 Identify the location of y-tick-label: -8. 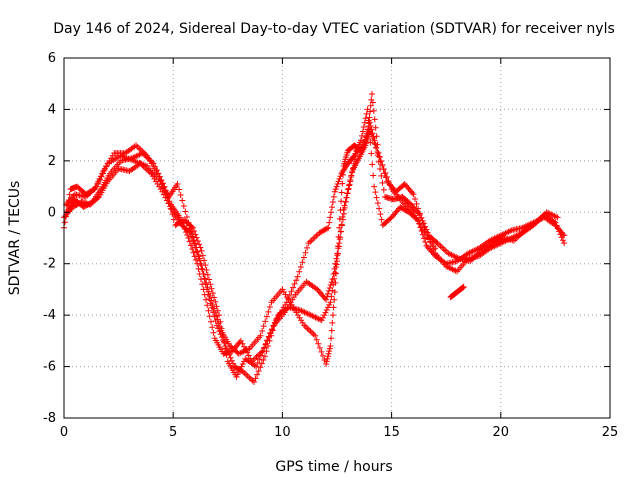
(49, 418).